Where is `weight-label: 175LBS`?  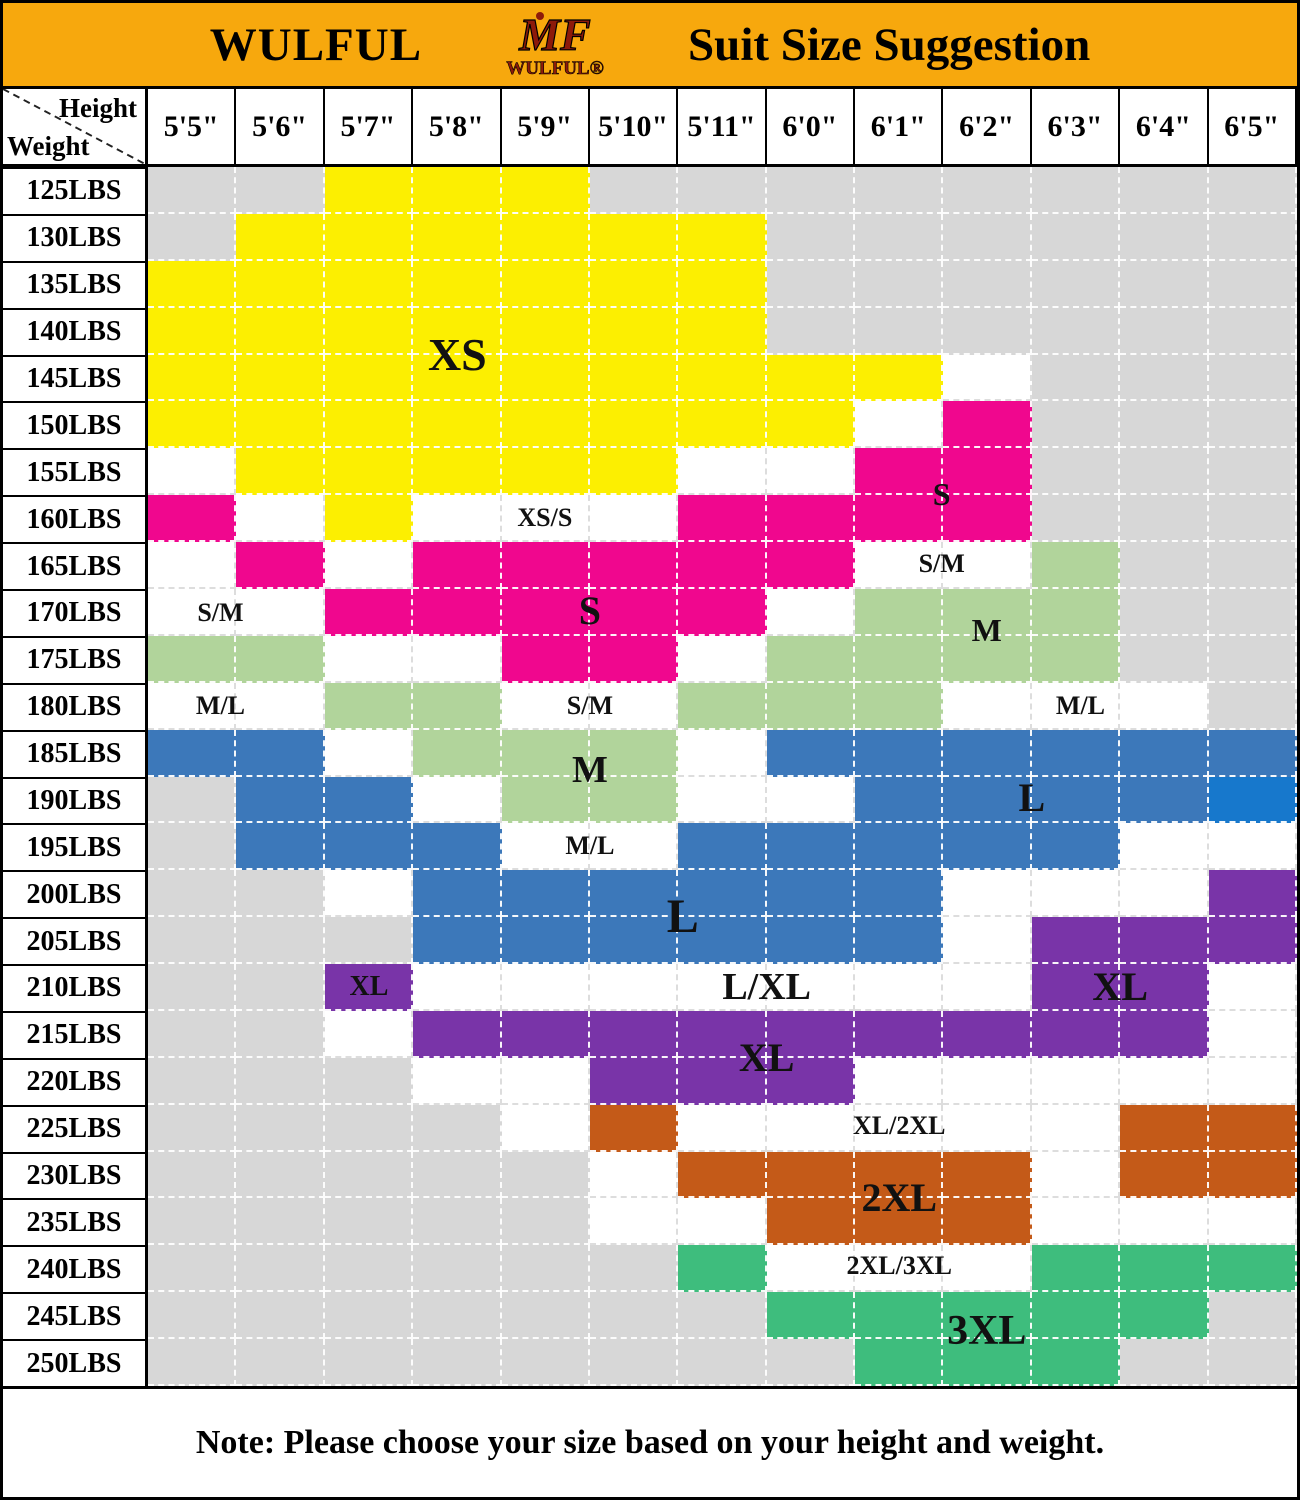
weight-label: 175LBS is located at coordinates (75, 659).